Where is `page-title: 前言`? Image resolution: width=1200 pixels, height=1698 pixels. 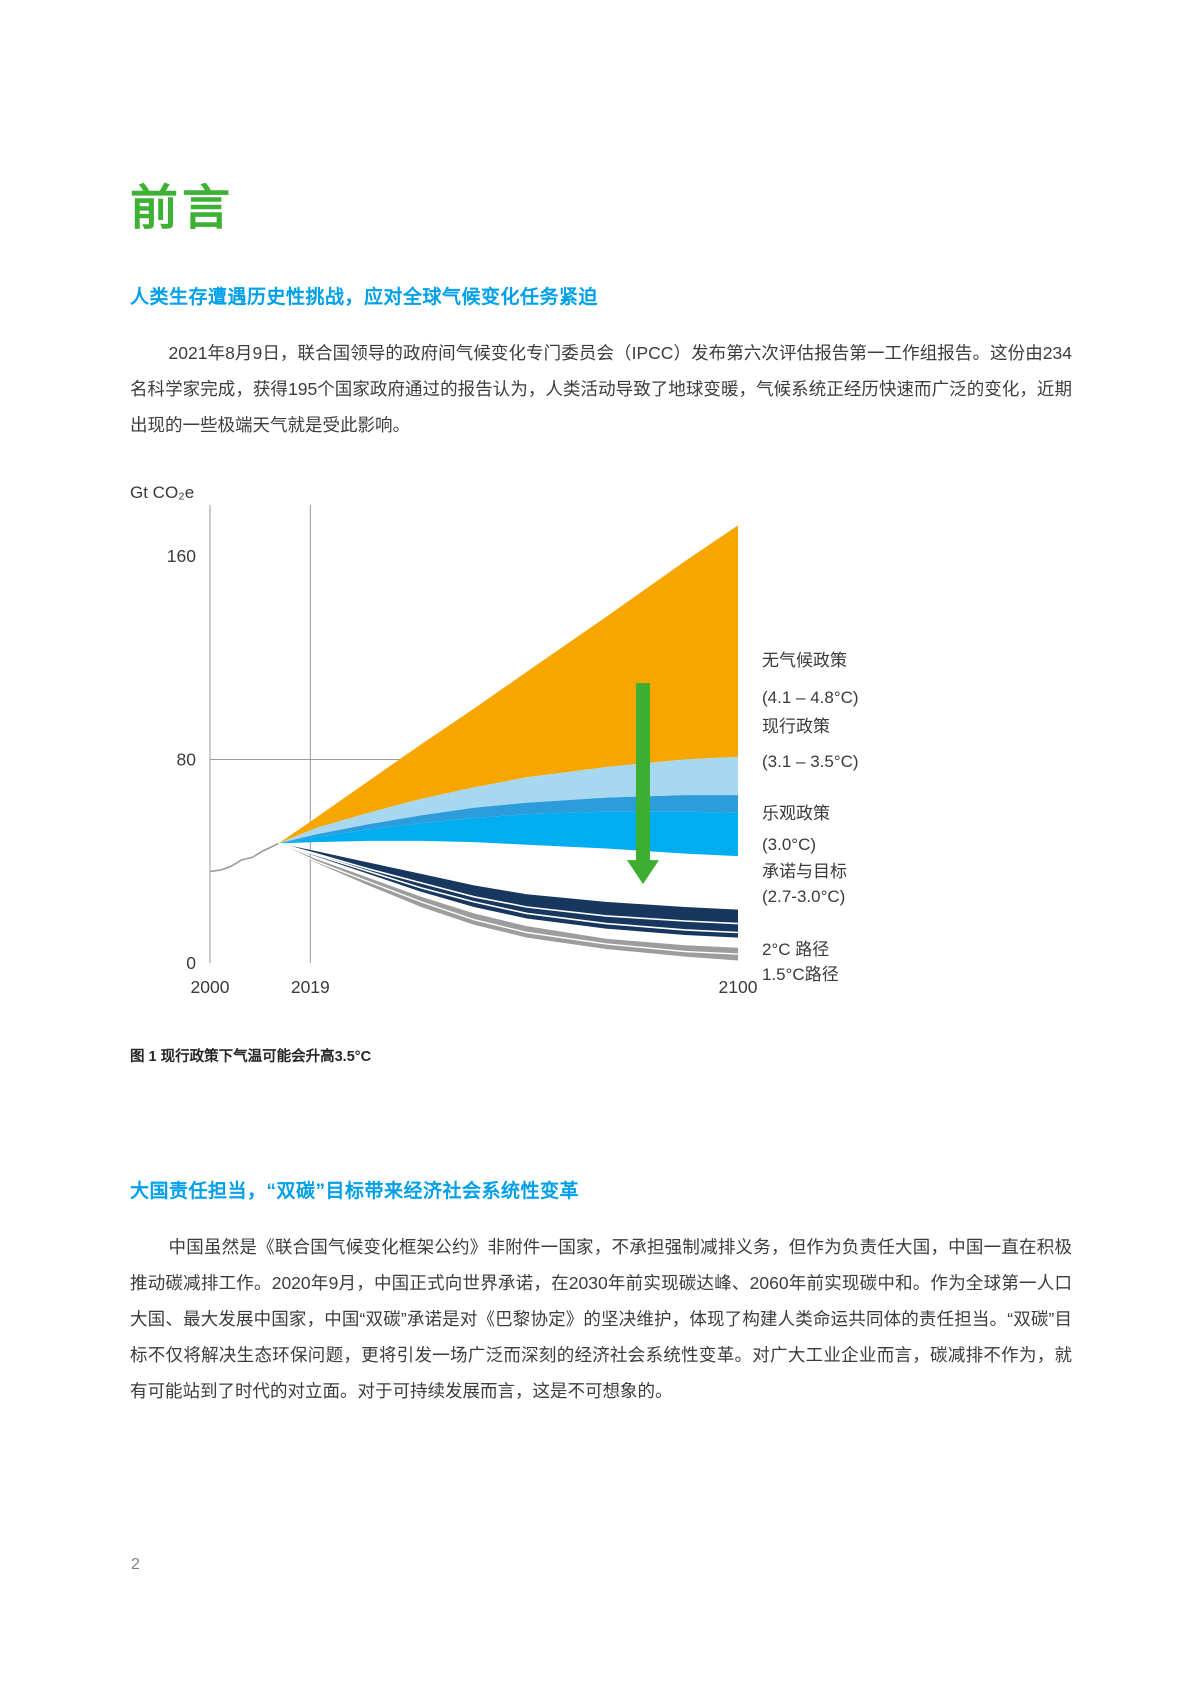
page-title: 前言 is located at coordinates (182, 208).